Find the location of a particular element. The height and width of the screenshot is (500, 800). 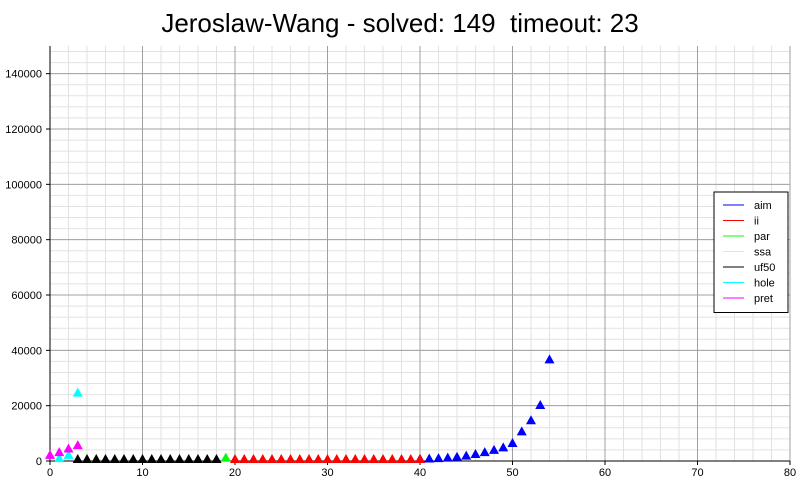

legend-label-ssa: ssa is located at coordinates (763, 253).